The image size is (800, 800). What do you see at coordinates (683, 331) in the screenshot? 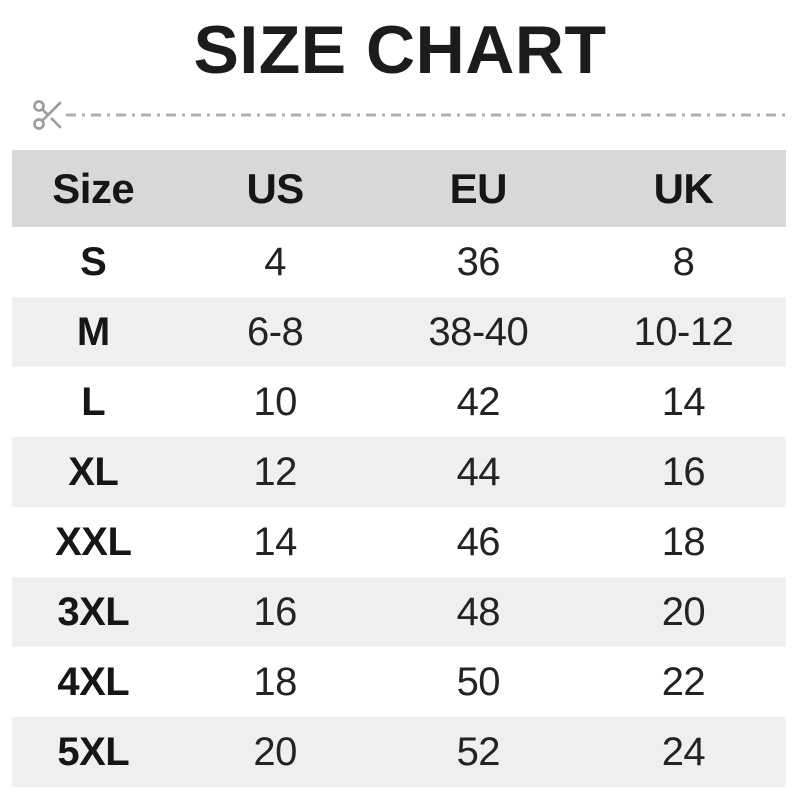
I see `cell-uk: 10-12` at bounding box center [683, 331].